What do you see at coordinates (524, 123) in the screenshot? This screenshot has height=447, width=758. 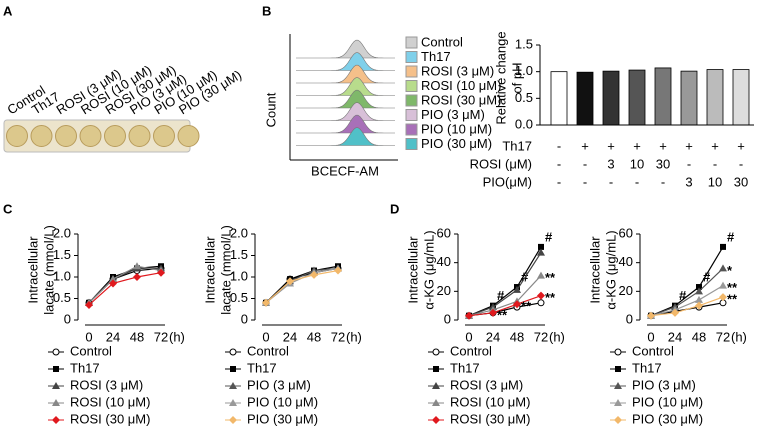 I see `y-tick-label: 0.0` at bounding box center [524, 123].